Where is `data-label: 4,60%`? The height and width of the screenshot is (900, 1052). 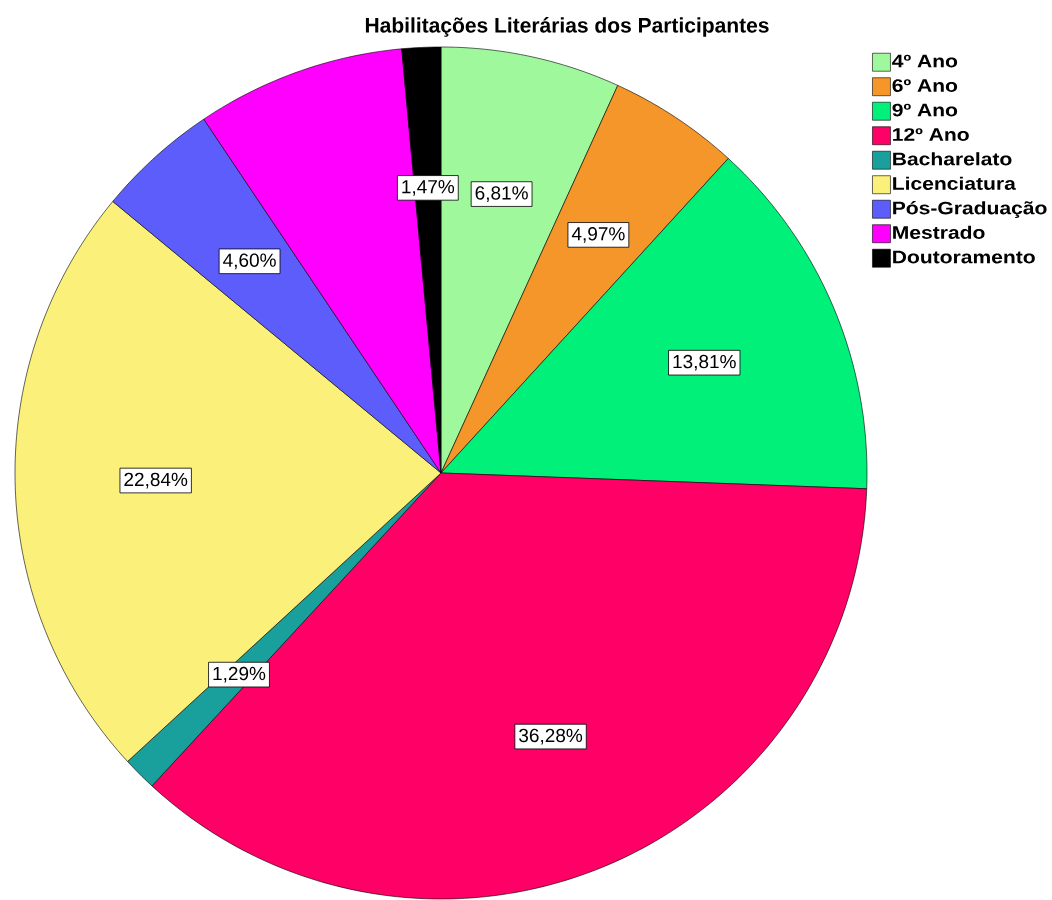 data-label: 4,60% is located at coordinates (249, 261).